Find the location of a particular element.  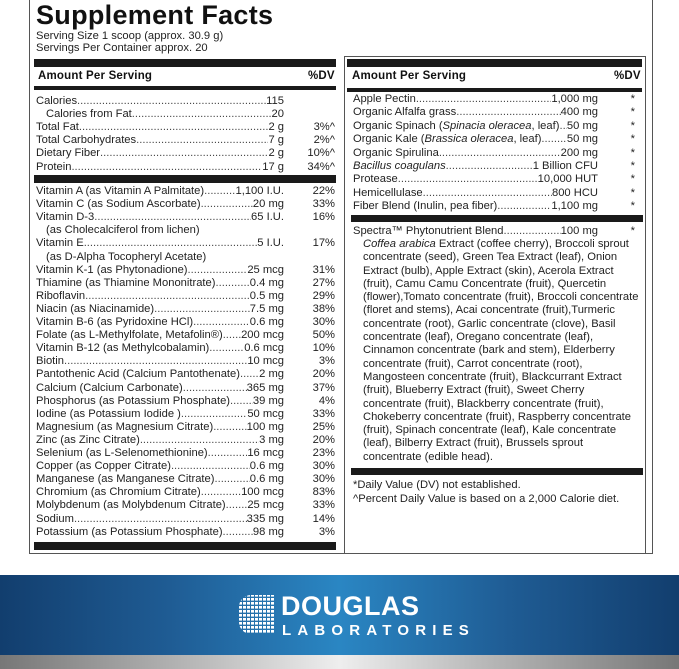

nutrient-name: Vitamin E is located at coordinates (60, 243).